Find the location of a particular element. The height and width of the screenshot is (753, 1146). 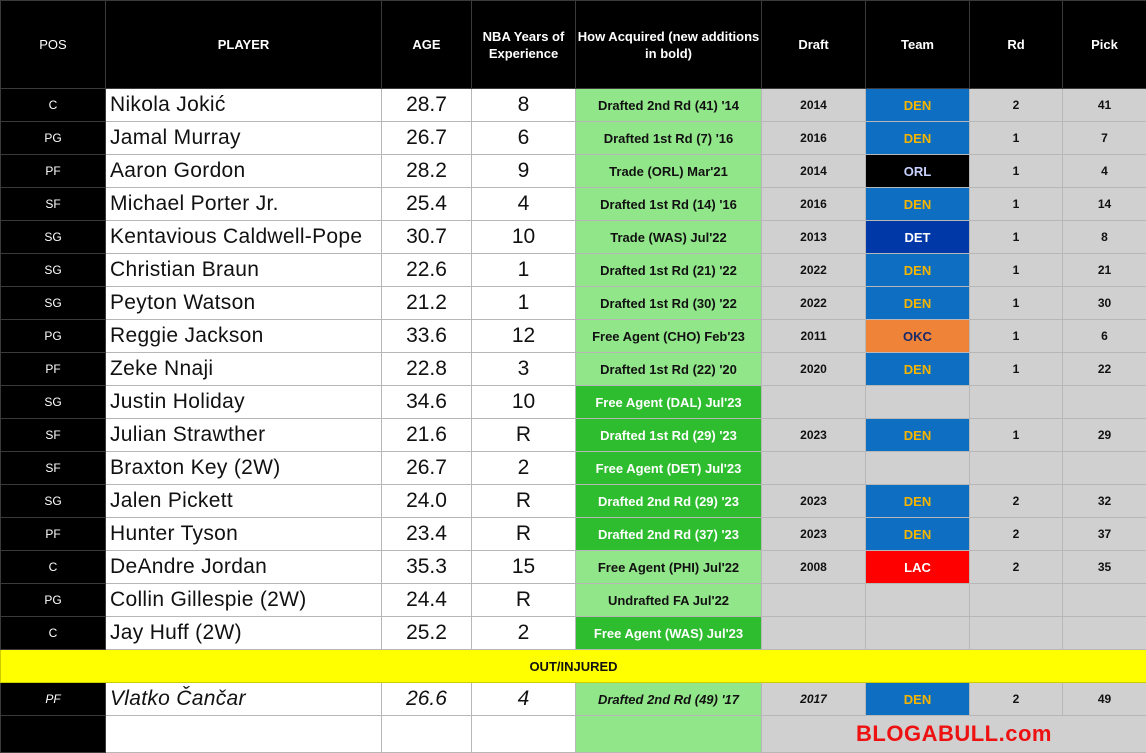

team-badge: DET is located at coordinates (917, 237).